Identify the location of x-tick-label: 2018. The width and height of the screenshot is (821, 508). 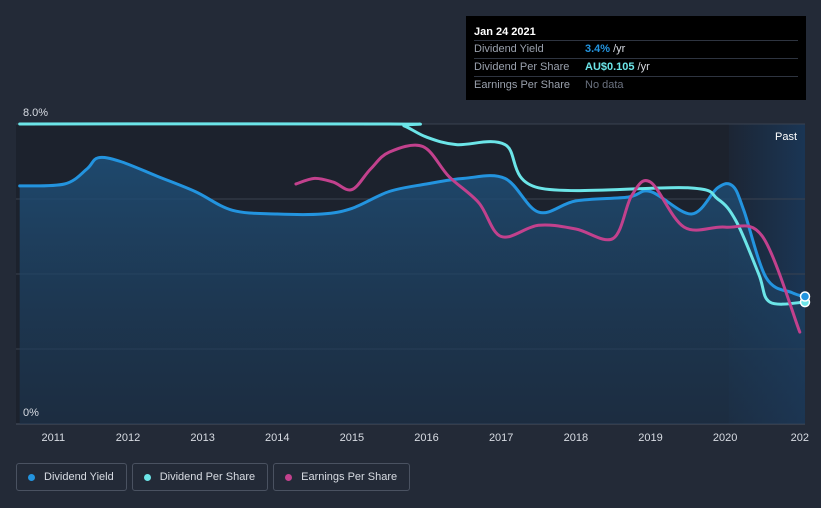
(576, 438).